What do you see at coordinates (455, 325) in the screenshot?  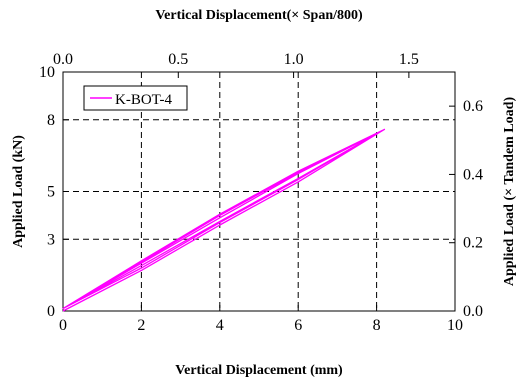 I see `x-tick-label: 10` at bounding box center [455, 325].